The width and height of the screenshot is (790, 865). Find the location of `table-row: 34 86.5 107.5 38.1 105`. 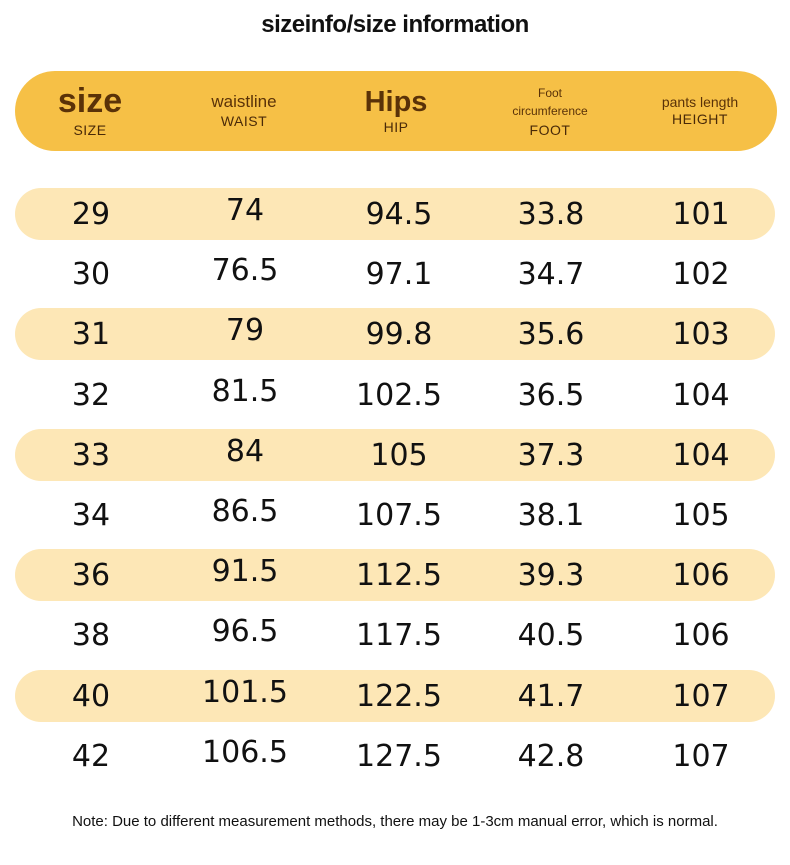

table-row: 34 86.5 107.5 38.1 105 is located at coordinates (395, 515).